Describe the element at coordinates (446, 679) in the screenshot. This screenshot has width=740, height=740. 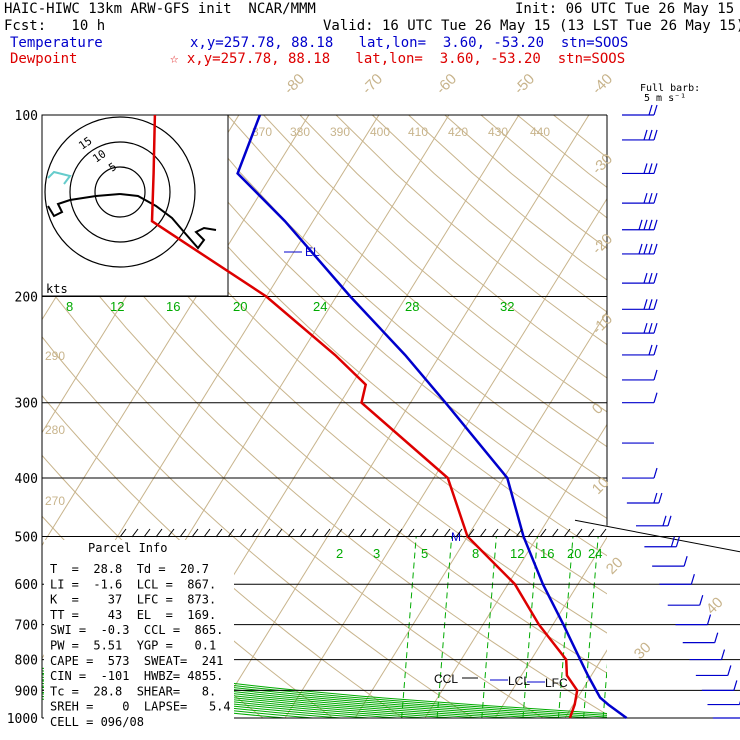
I see `ccl-label: CCL` at that location.